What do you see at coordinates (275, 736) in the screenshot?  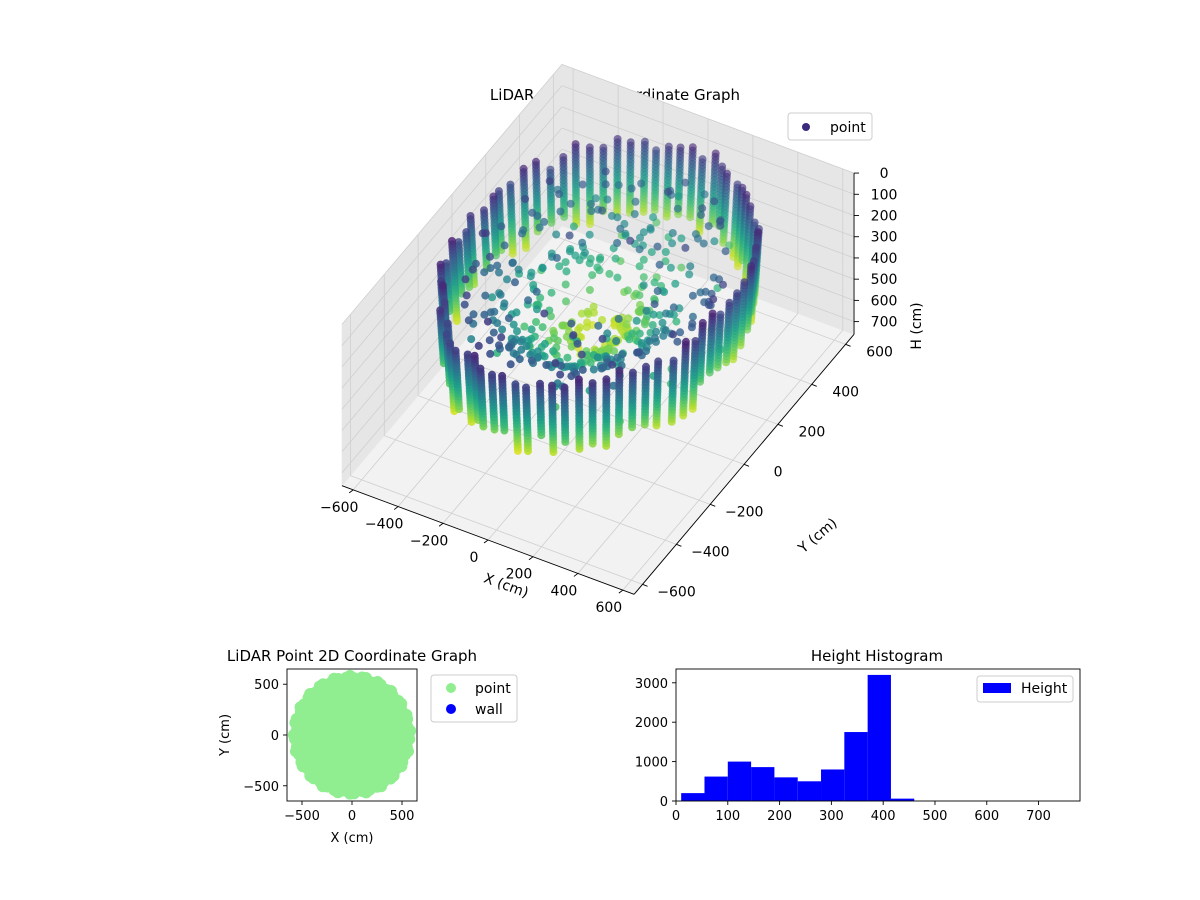 I see `y-tick-label: 0` at bounding box center [275, 736].